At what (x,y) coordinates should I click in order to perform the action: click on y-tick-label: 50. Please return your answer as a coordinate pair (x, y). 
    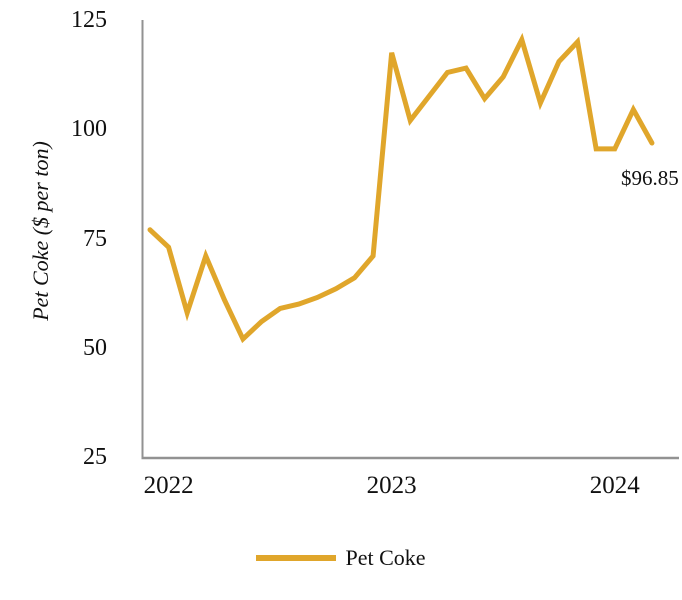
    Looking at the image, I should click on (95, 347).